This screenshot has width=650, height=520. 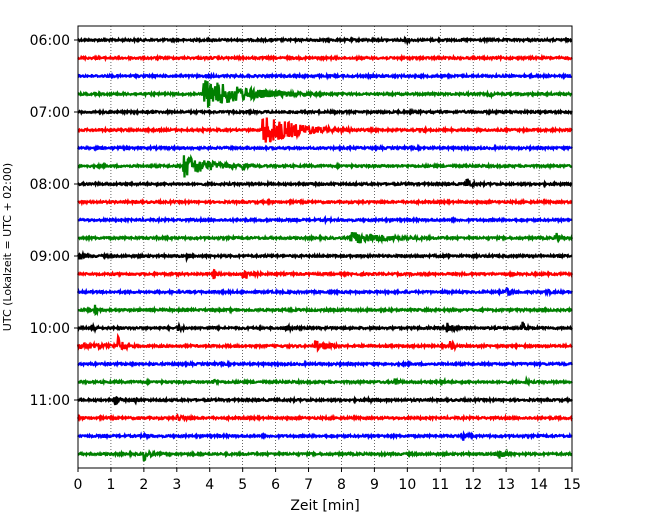 I want to click on x-tick-label: 1, so click(x=110, y=485).